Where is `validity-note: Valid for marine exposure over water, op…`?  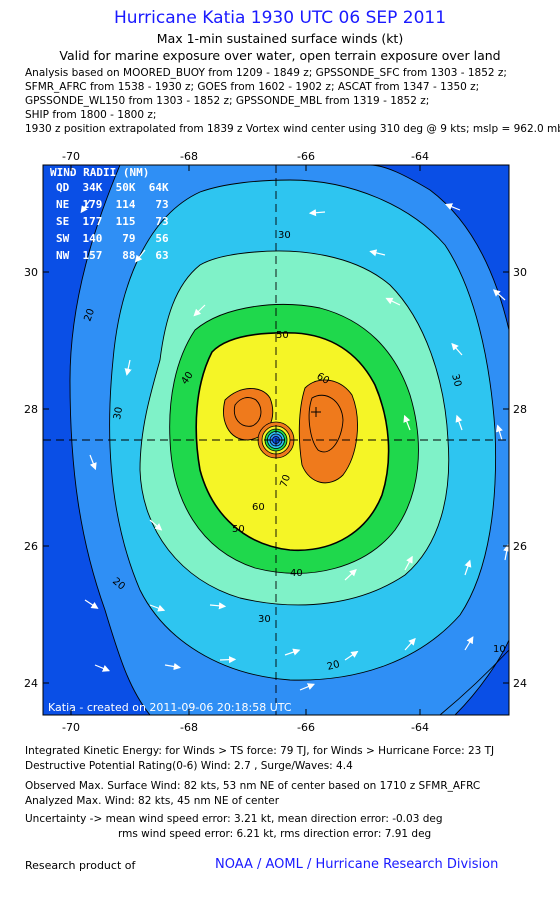 validity-note: Valid for marine exposure over water, op… is located at coordinates (280, 55).